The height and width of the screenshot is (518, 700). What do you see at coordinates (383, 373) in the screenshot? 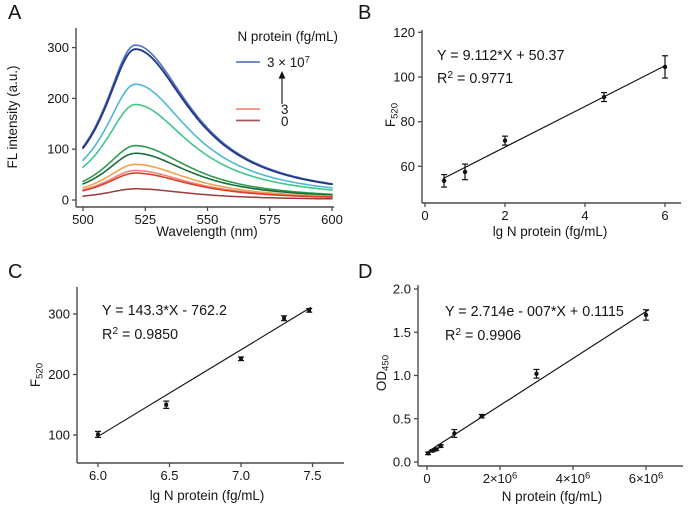
I see `y-axis-title: OD450` at bounding box center [383, 373].